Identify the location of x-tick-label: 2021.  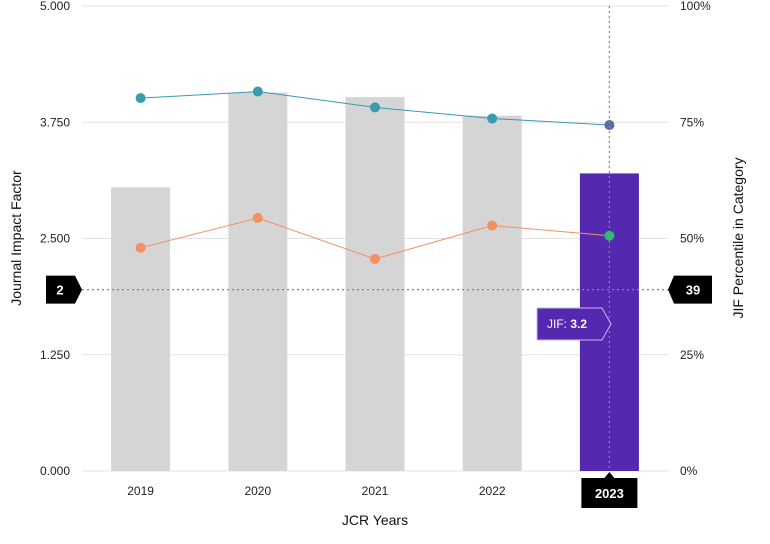
(375, 491).